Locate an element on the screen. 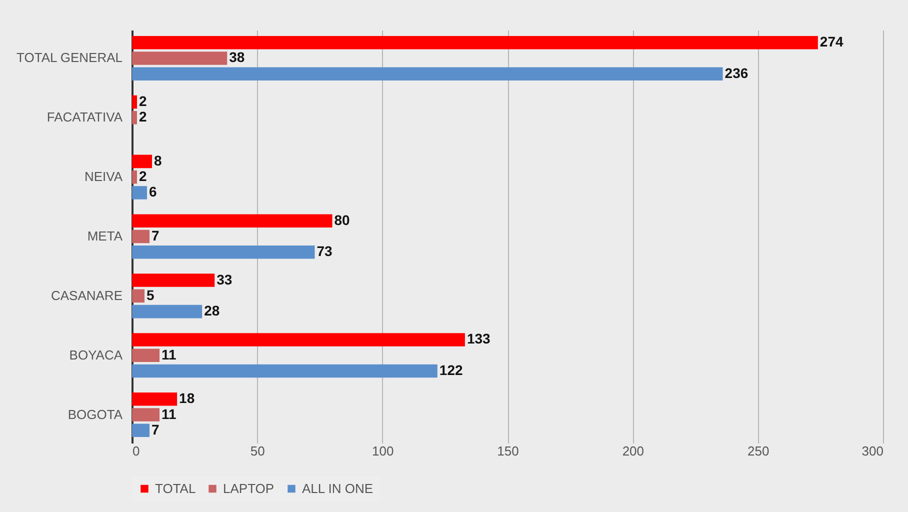  data-label: 122 is located at coordinates (451, 370).